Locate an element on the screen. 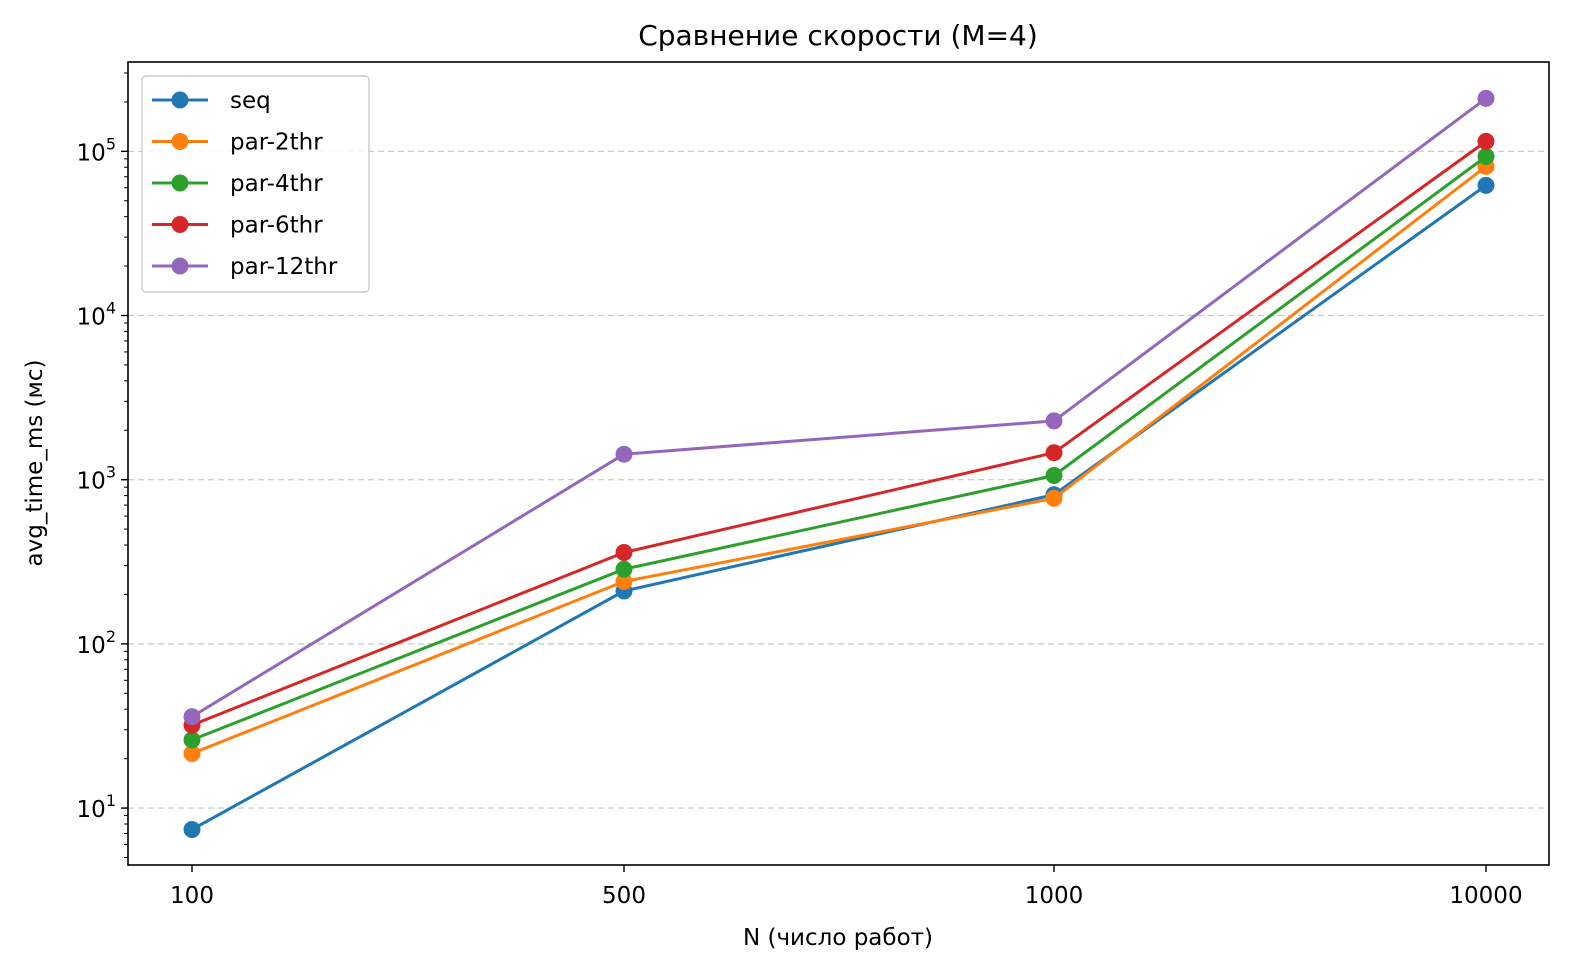 The height and width of the screenshot is (978, 1578). legend-marker-par-4thr is located at coordinates (180, 183).